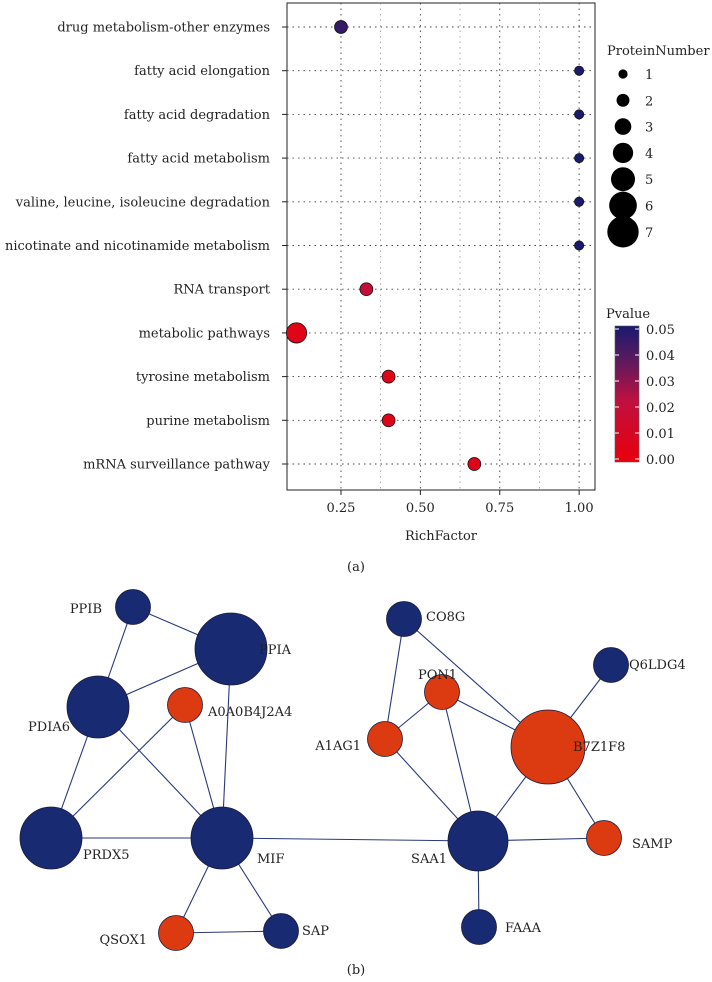 The width and height of the screenshot is (712, 982). What do you see at coordinates (197, 115) in the screenshot?
I see `y-tick-label: fatty acid degradation` at bounding box center [197, 115].